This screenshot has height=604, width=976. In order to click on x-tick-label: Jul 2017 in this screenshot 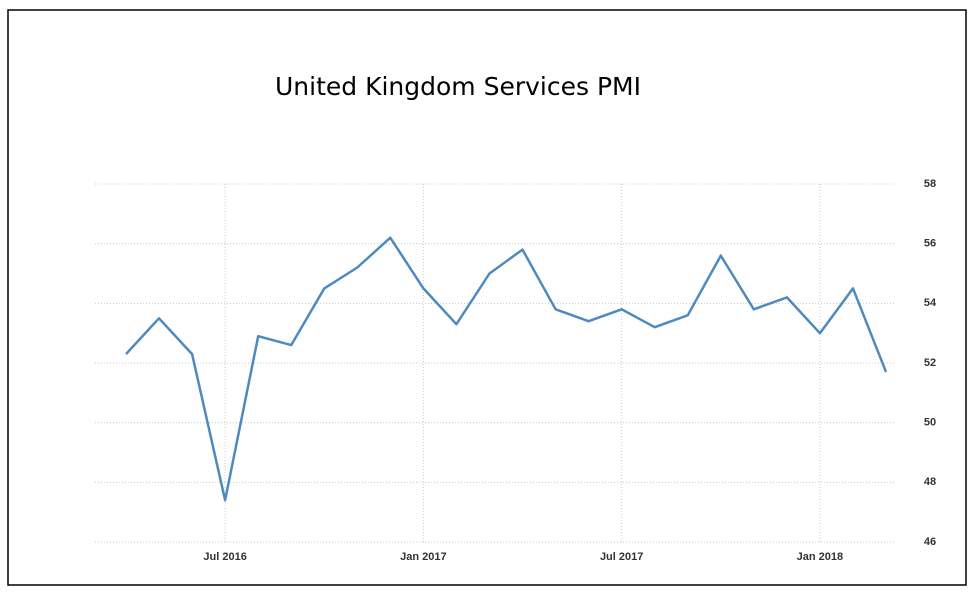, I will do `click(621, 557)`.